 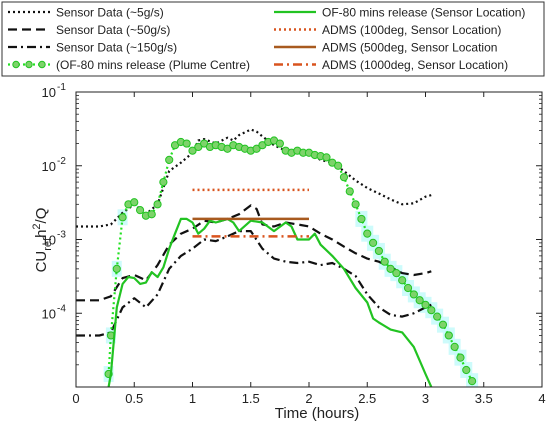 What do you see at coordinates (61, 235) in the screenshot?
I see `y-tick-exponent: -3` at bounding box center [61, 235].